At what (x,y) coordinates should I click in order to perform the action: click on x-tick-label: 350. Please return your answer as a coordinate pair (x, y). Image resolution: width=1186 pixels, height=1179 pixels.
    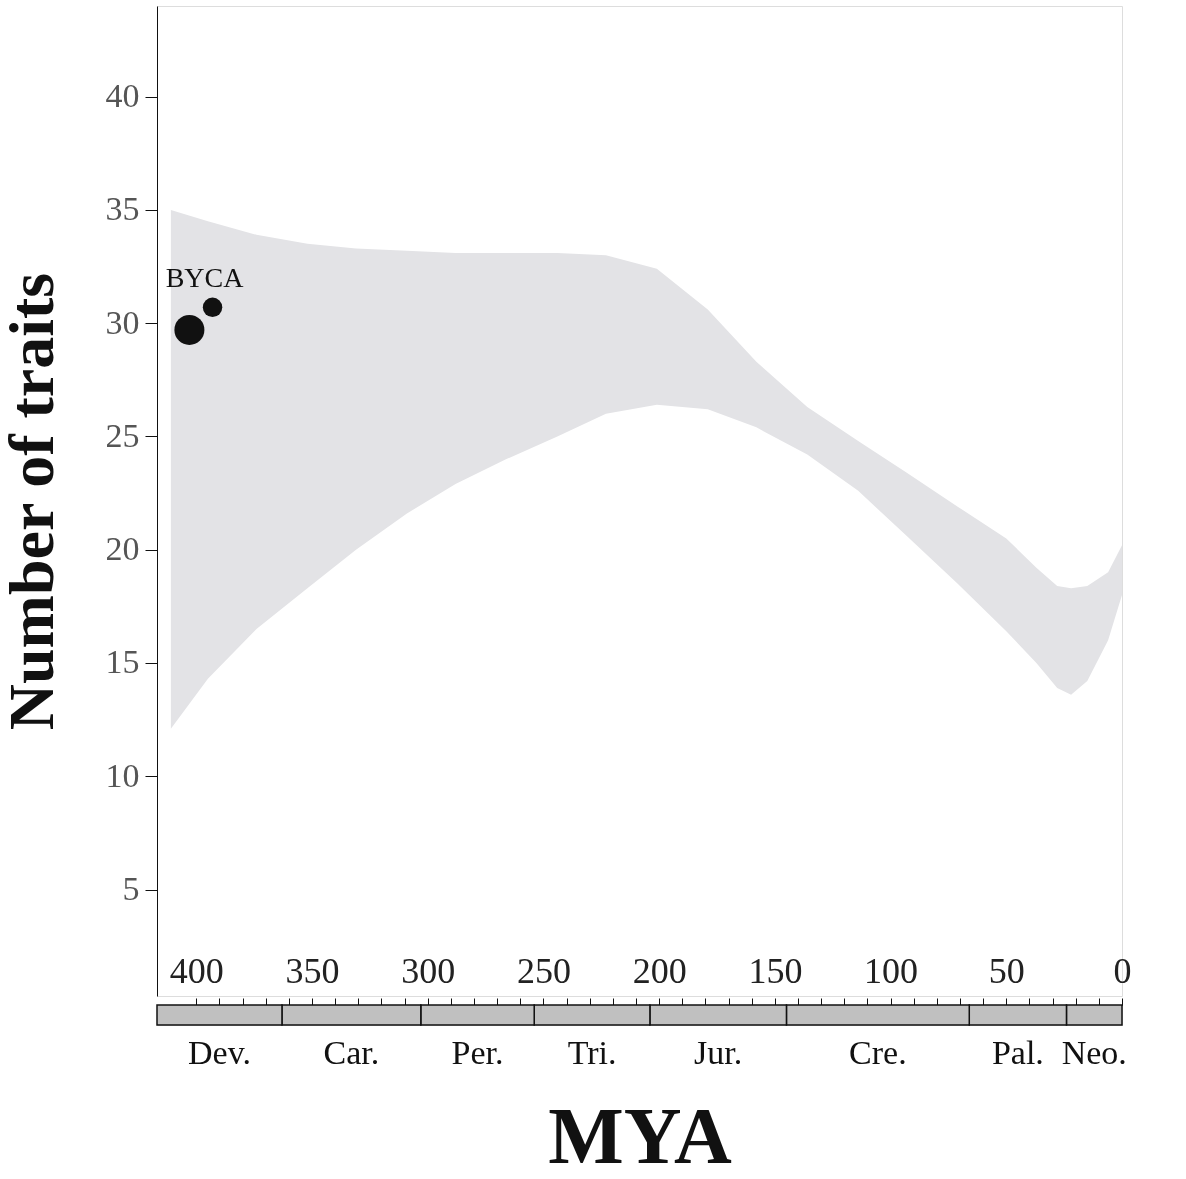
    Looking at the image, I should click on (312, 970).